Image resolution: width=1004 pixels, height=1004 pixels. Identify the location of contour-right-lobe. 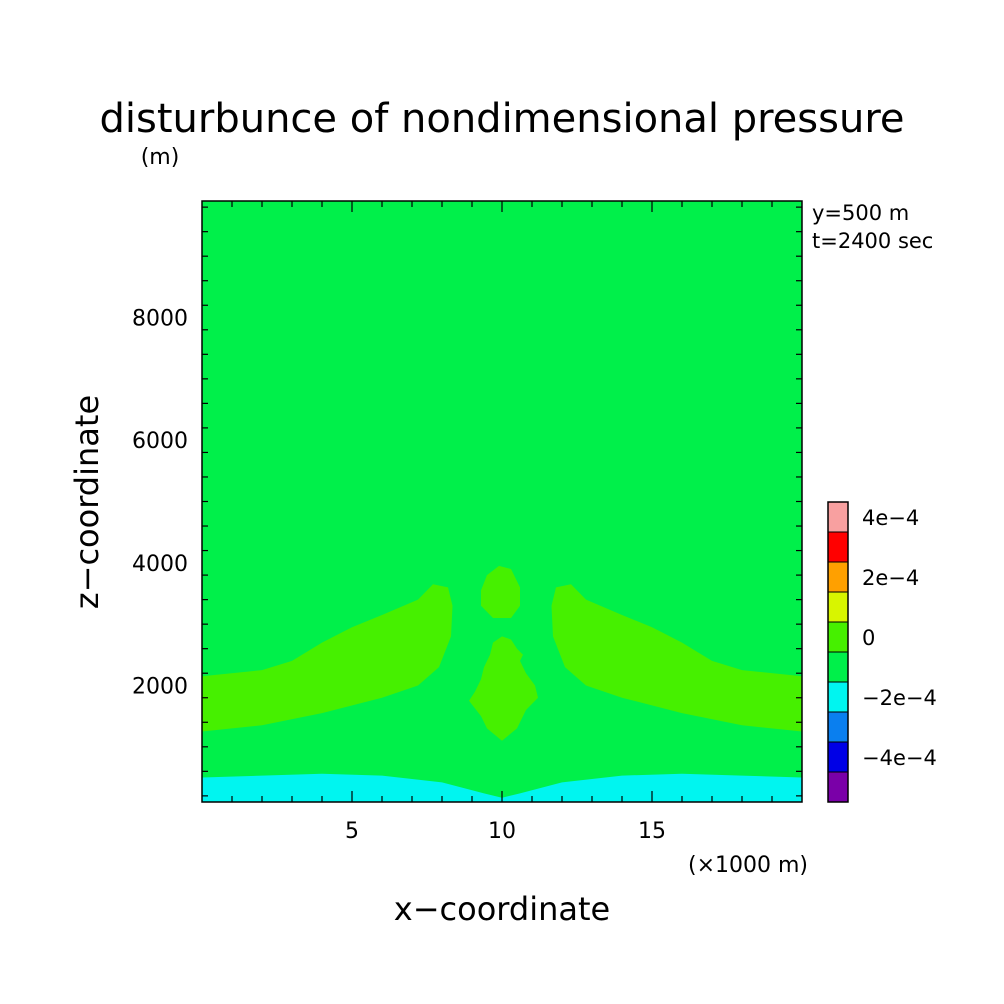
(676, 658).